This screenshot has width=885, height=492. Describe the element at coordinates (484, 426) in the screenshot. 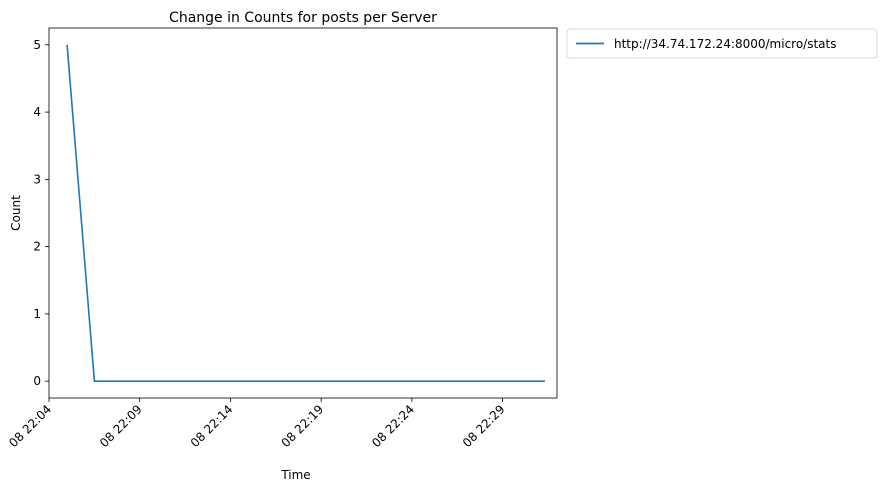

I see `x-tick-label: 08 22:29` at that location.